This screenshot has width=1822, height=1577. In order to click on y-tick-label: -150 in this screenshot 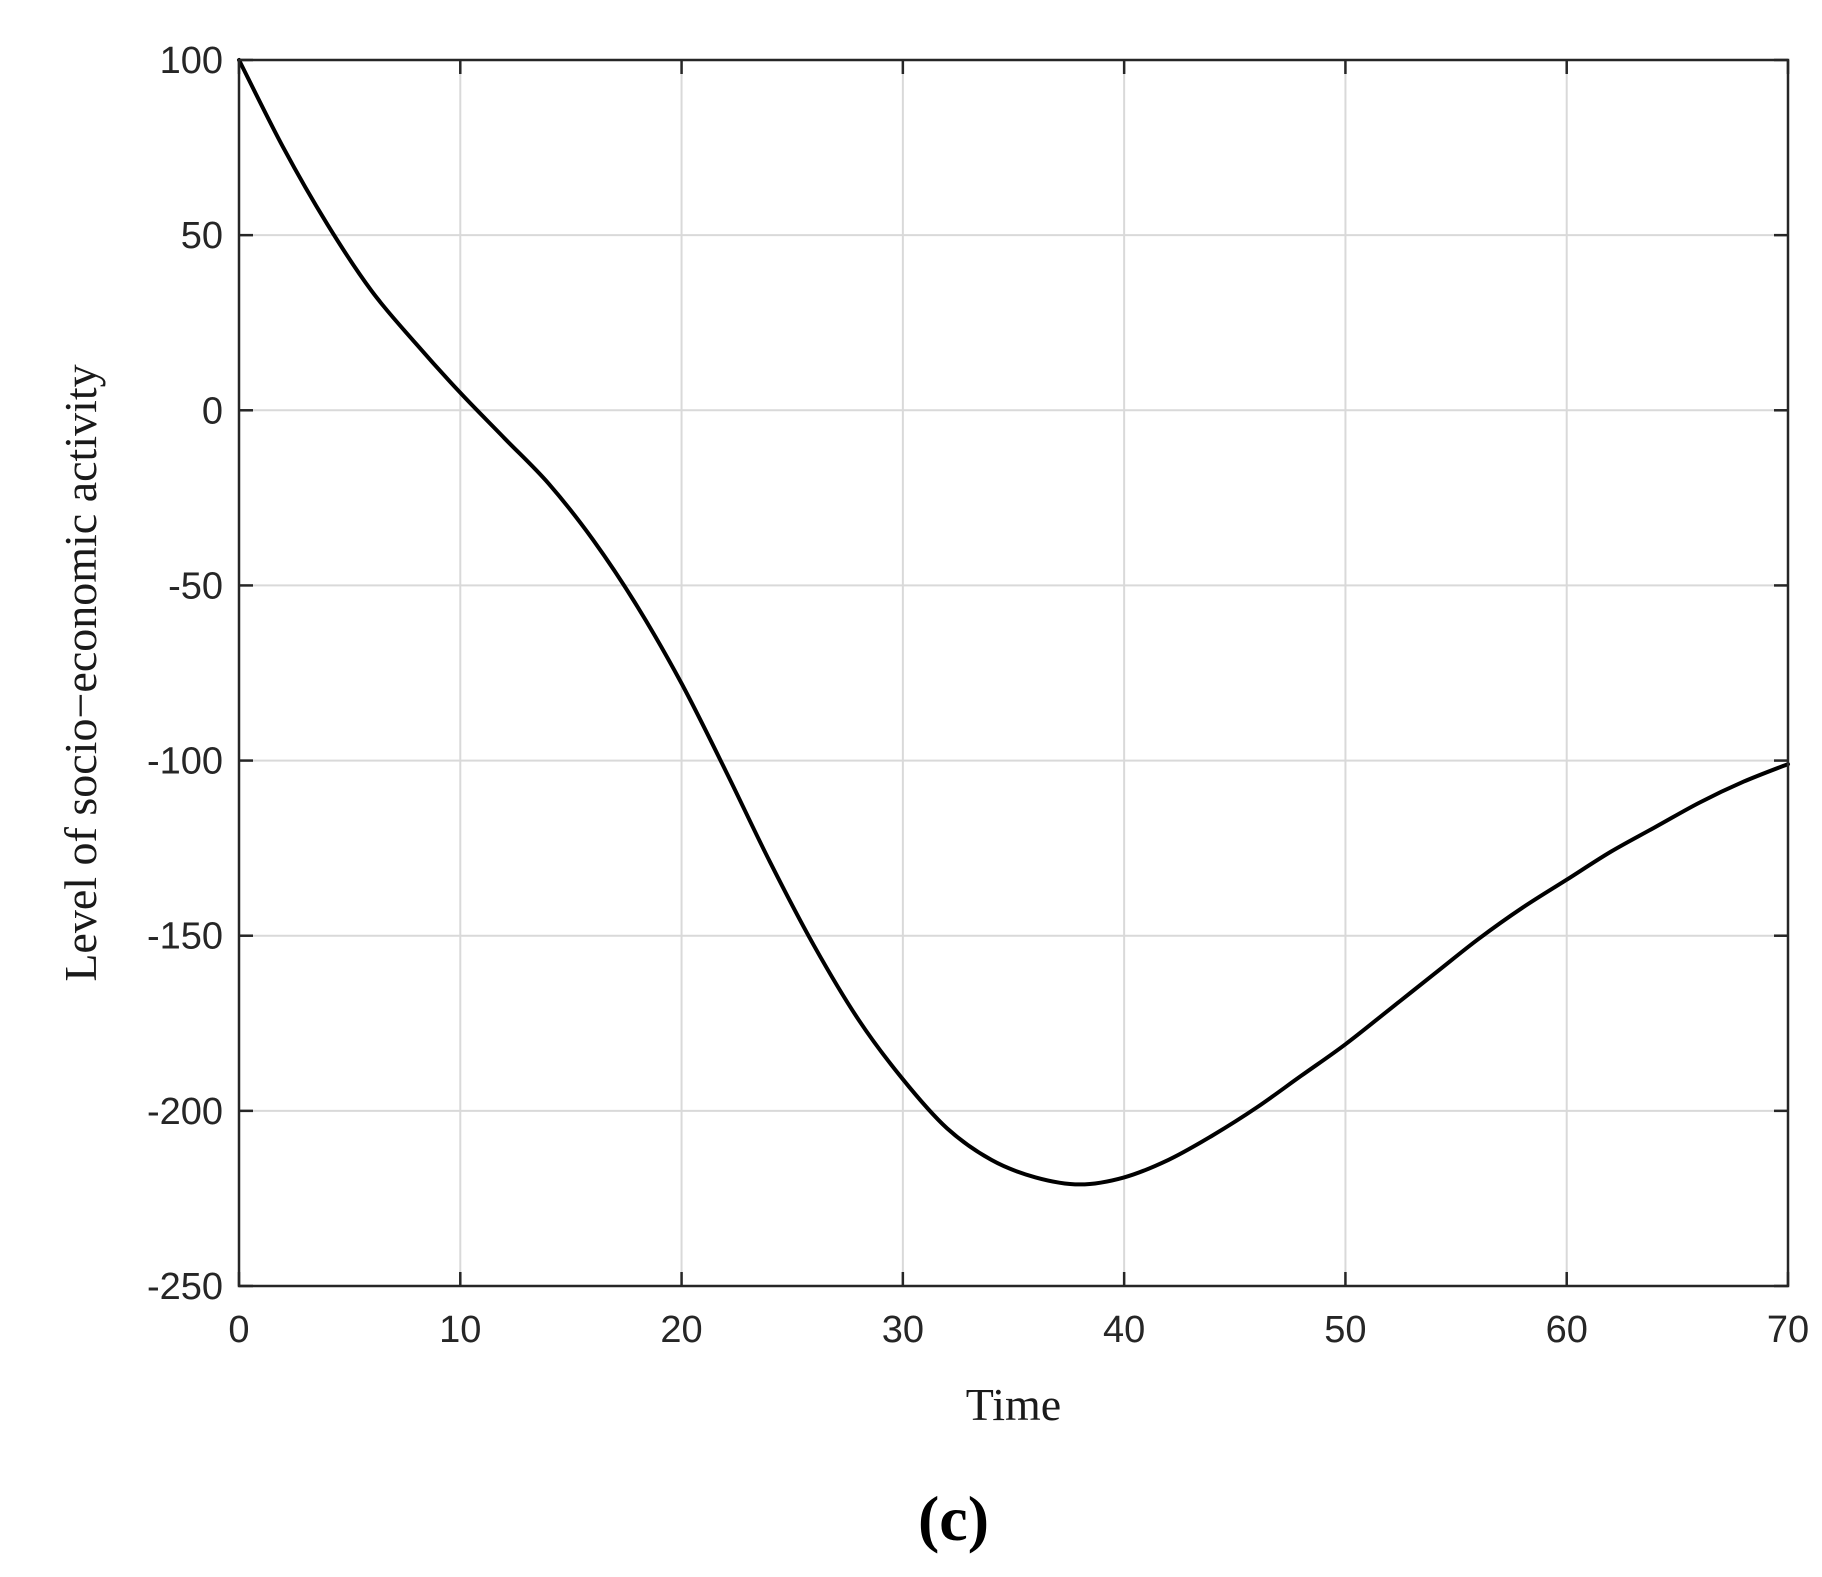, I will do `click(185, 937)`.